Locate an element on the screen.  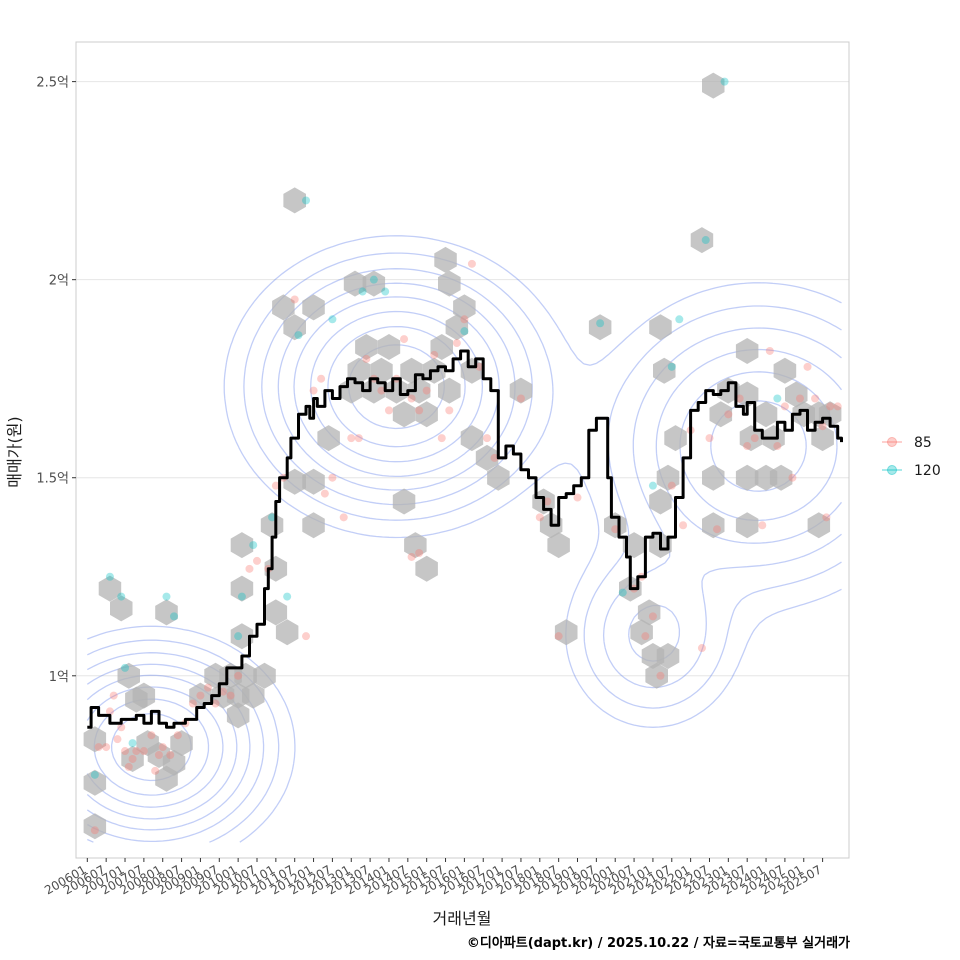
y-tick-label: 1억 is located at coordinates (59, 677).